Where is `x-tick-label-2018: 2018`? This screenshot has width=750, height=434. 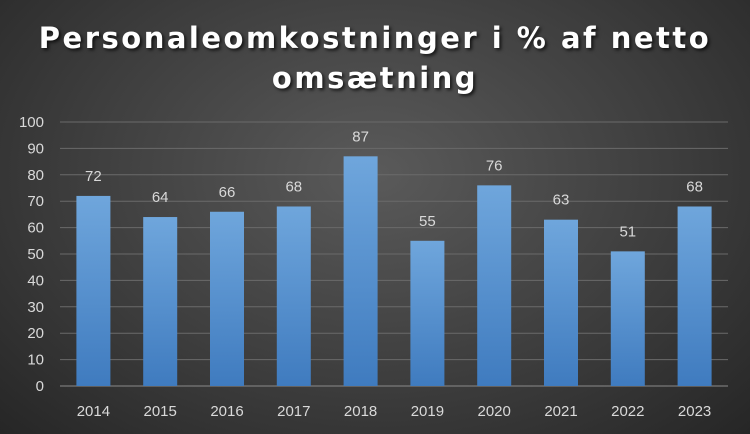
x-tick-label-2018: 2018 is located at coordinates (360, 411).